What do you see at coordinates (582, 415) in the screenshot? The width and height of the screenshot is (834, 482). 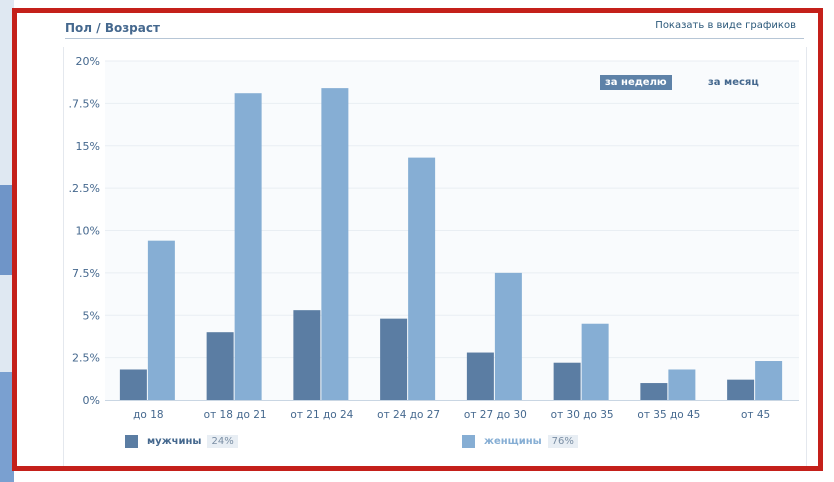 I see `x-tick-label: от 30 до 35` at bounding box center [582, 415].